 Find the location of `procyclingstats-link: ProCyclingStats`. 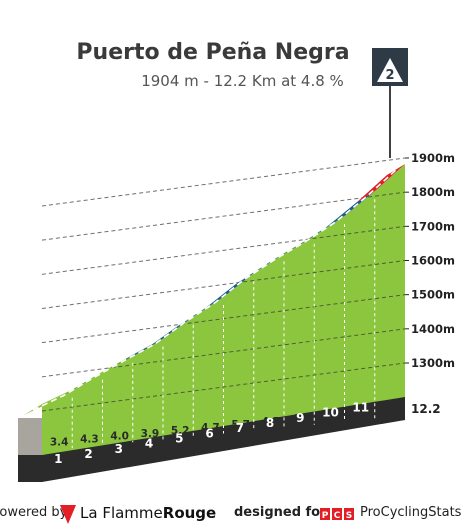

procyclingstats-link: ProCyclingStats is located at coordinates (411, 512).